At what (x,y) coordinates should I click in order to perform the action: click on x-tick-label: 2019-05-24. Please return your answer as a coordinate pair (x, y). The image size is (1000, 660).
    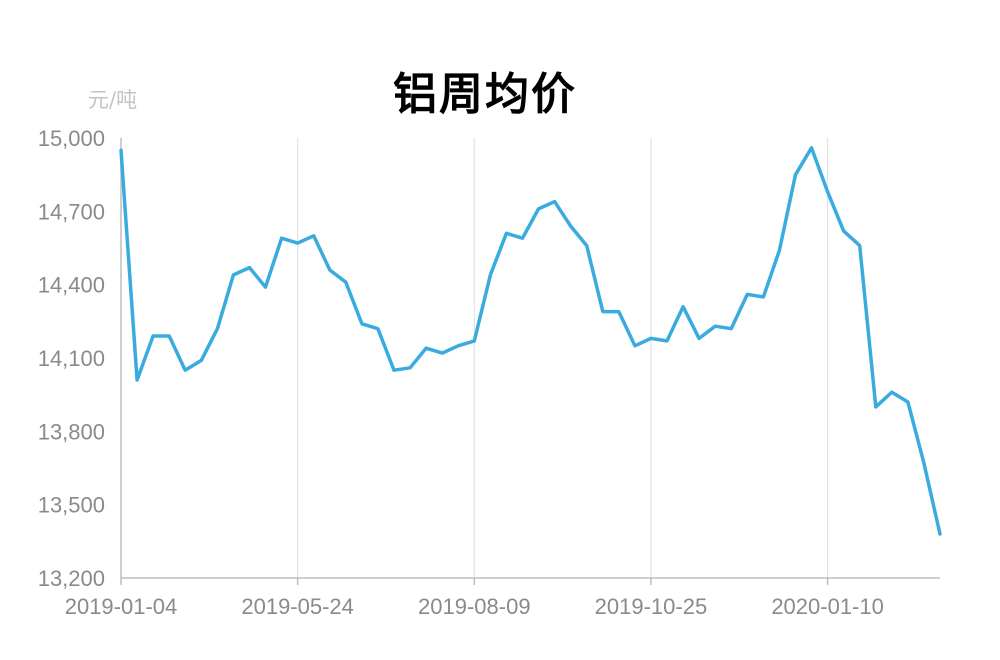
    Looking at the image, I should click on (297, 606).